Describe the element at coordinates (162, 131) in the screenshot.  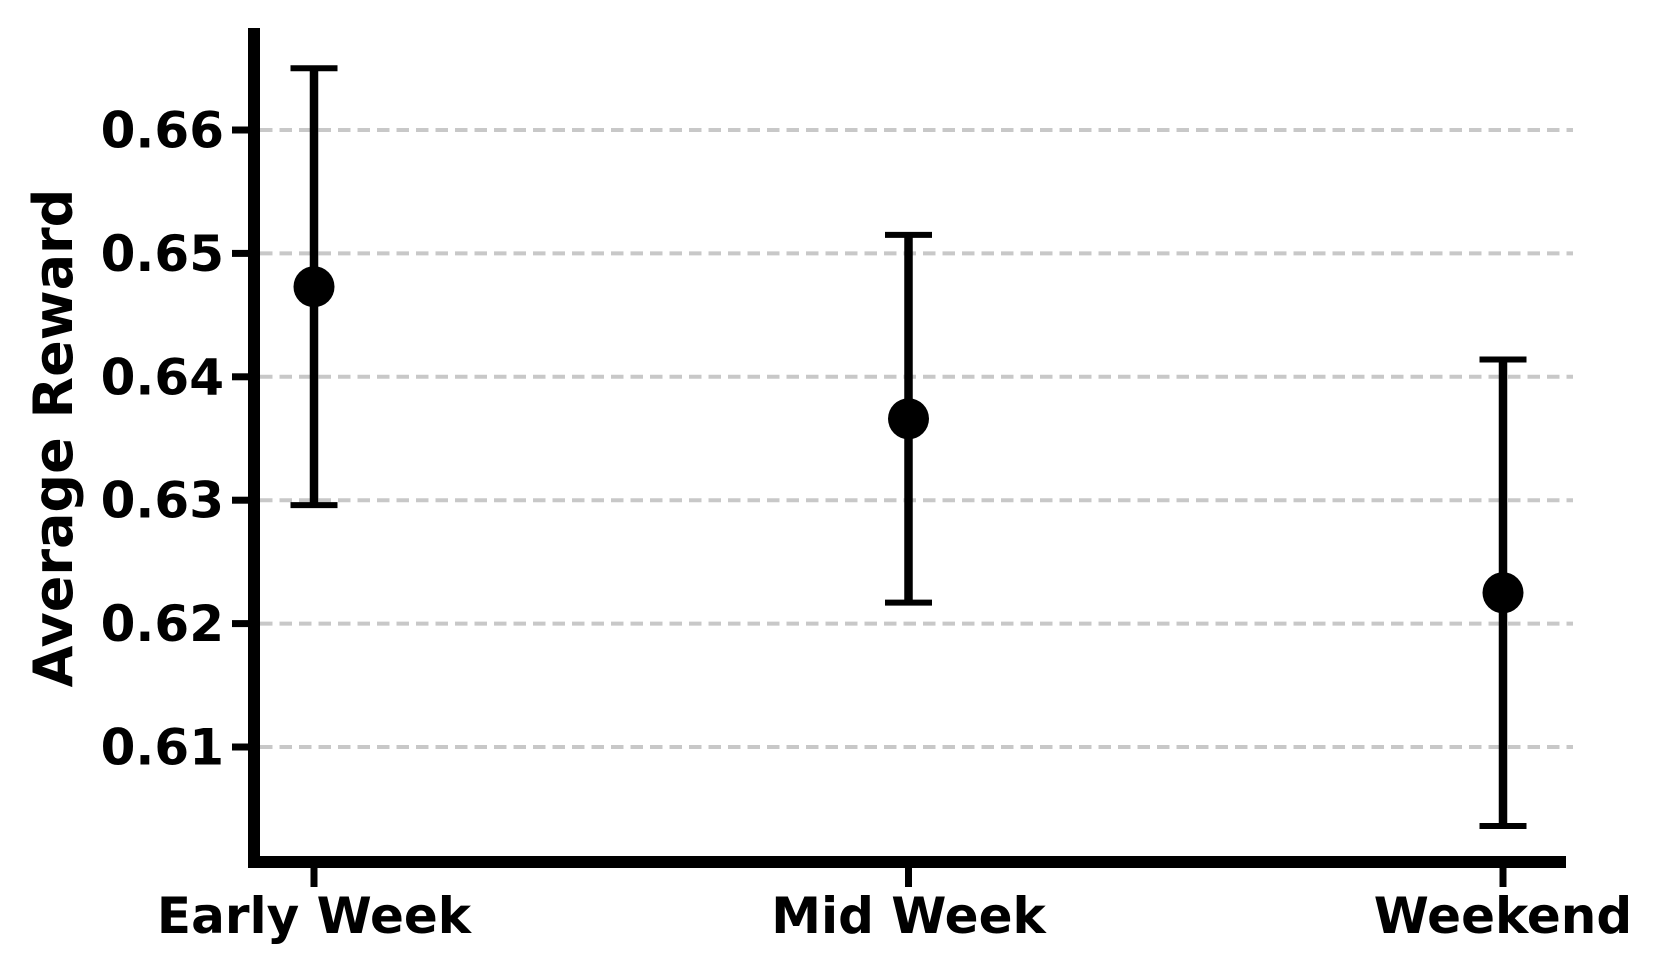
I see `y-tick-label: 0.66` at that location.